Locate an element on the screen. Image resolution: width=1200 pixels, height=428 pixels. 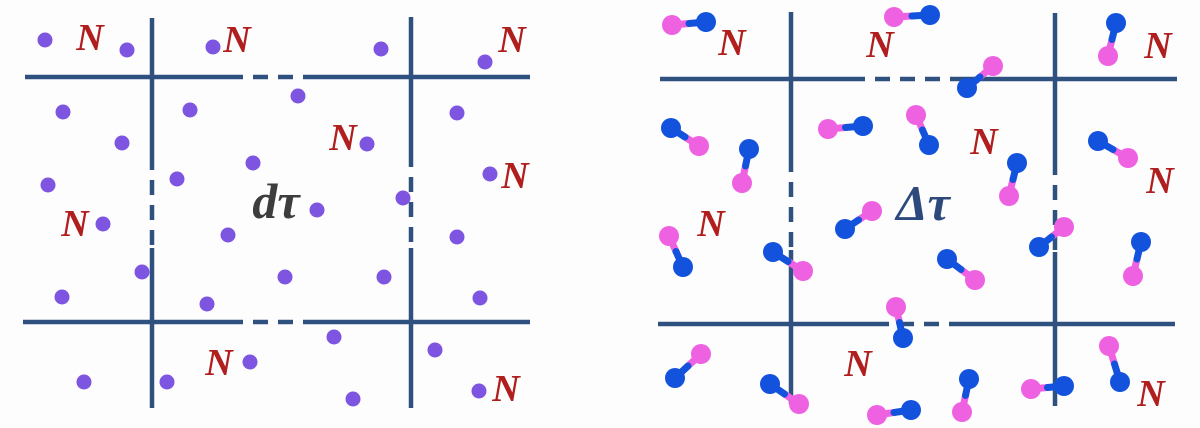
time-step-label: Δτ is located at coordinates (922, 203).